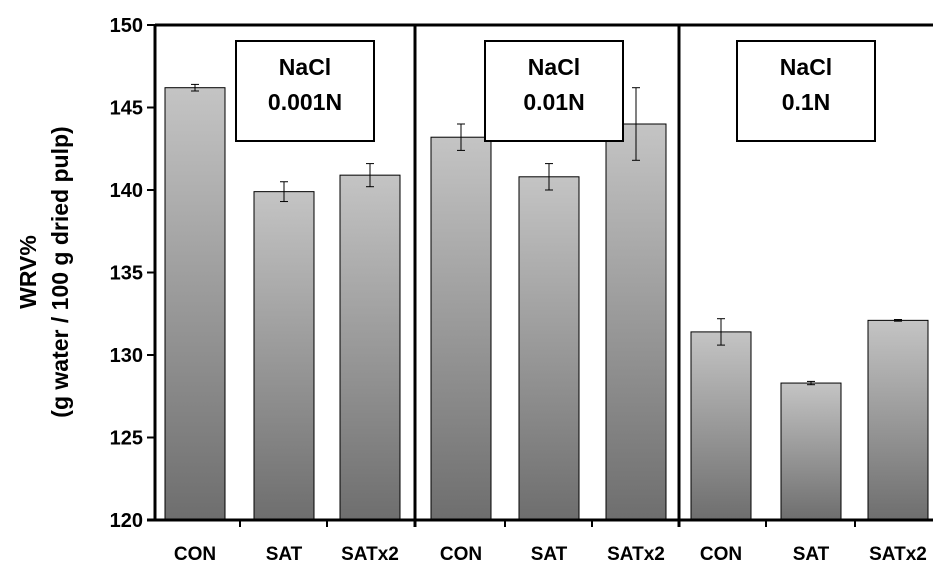 Image resolution: width=933 pixels, height=567 pixels. Describe the element at coordinates (126, 26) in the screenshot. I see `y-tick-label-150: 150` at that location.